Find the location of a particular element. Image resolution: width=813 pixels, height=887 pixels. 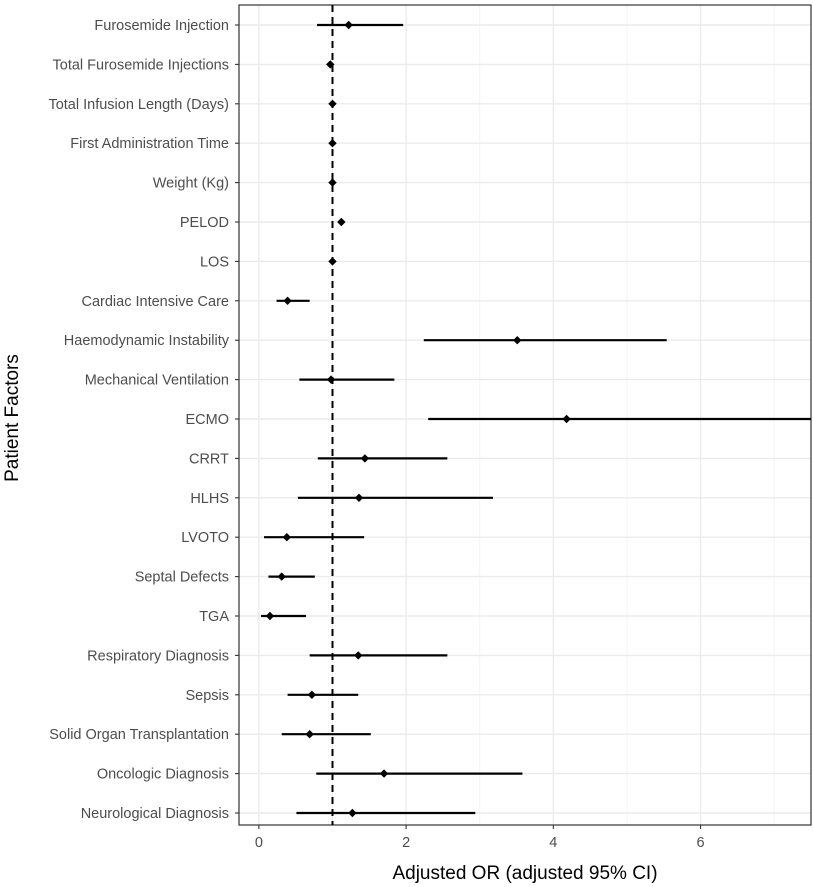

y-tick-label: Oncologic Diagnosis is located at coordinates (163, 775).